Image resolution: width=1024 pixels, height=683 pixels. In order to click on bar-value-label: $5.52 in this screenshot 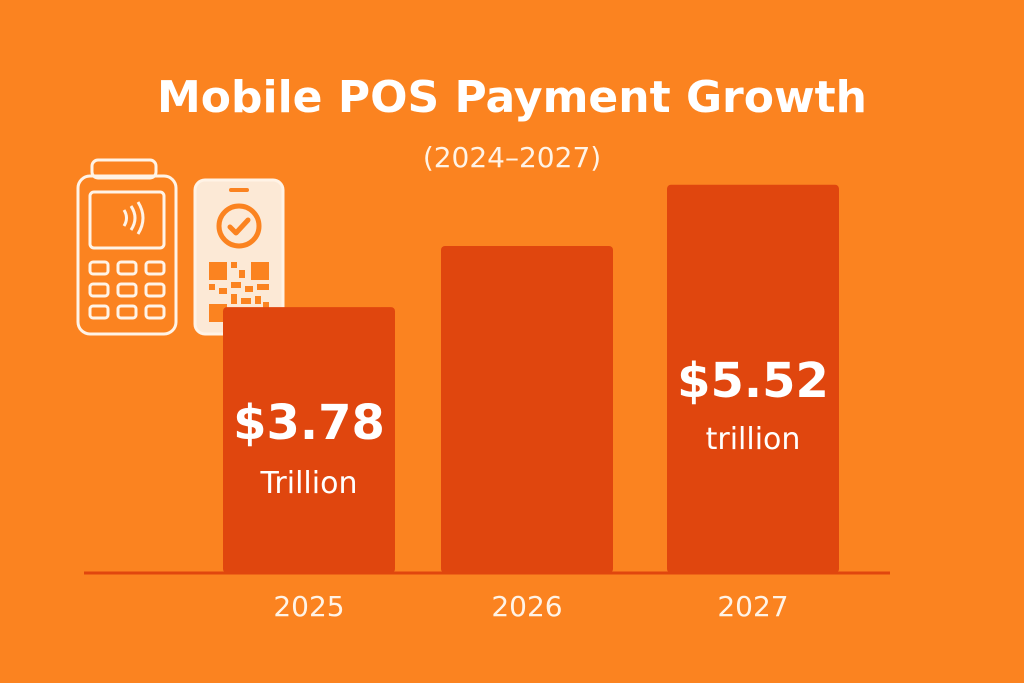, I will do `click(753, 381)`.